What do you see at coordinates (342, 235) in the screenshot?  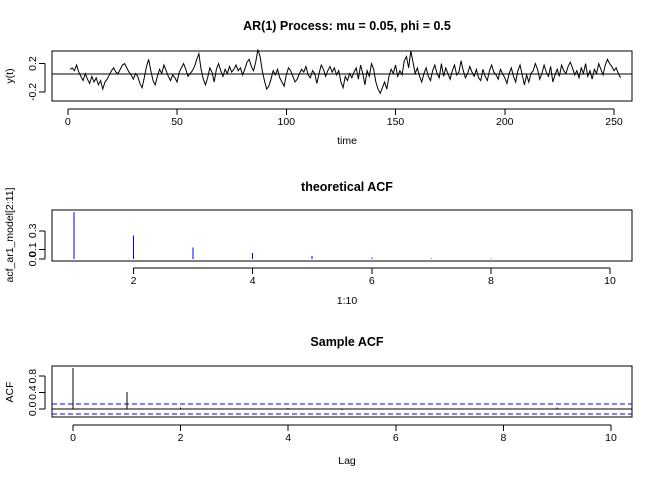 I see `plot-frame-theoretical-acf` at bounding box center [342, 235].